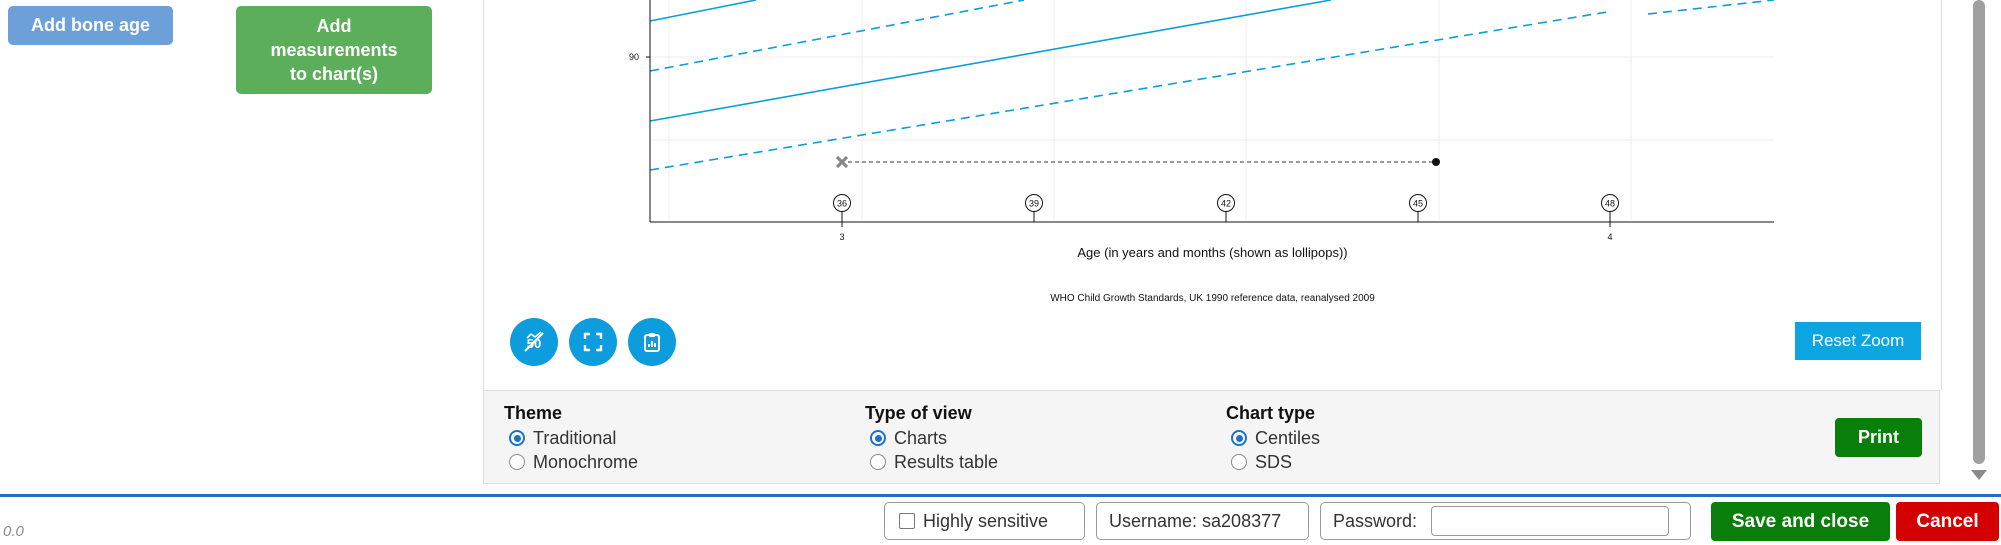 This screenshot has width=2001, height=545. What do you see at coordinates (13, 531) in the screenshot?
I see `version-label: 0.0` at bounding box center [13, 531].